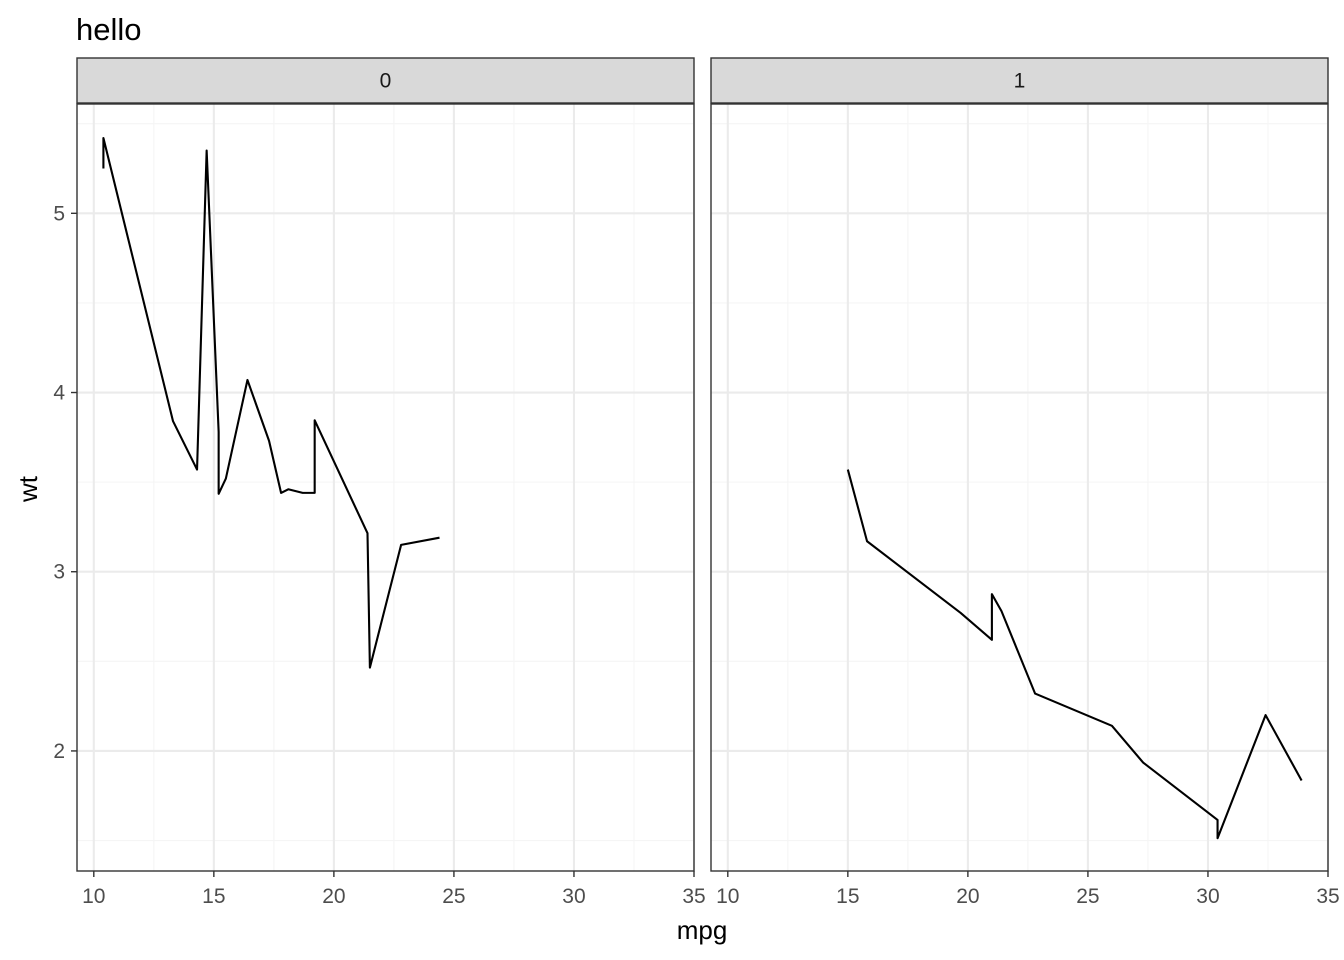 This screenshot has width=1344, height=960. Describe the element at coordinates (59, 572) in the screenshot. I see `y-tick-label: 3` at that location.